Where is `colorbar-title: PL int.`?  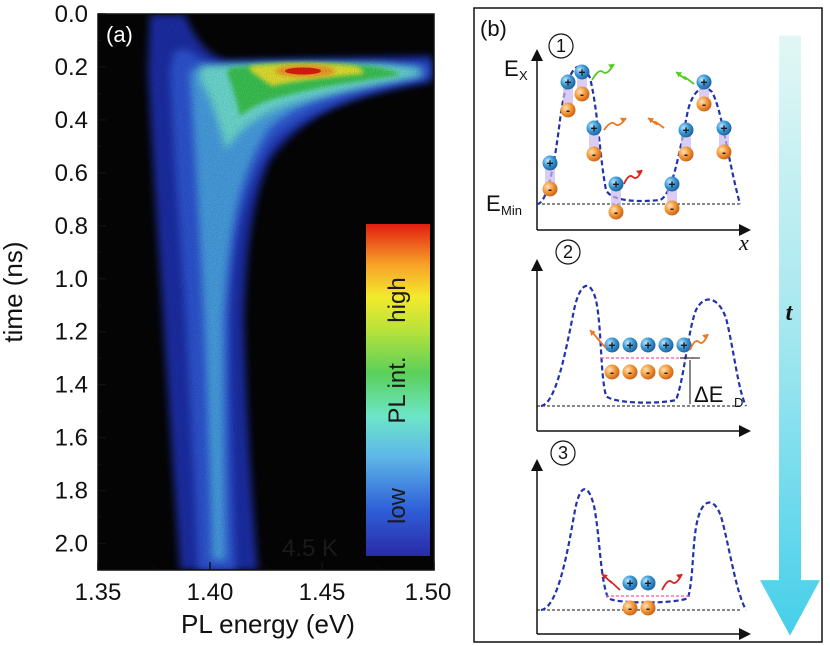 colorbar-title: PL int. is located at coordinates (397, 389).